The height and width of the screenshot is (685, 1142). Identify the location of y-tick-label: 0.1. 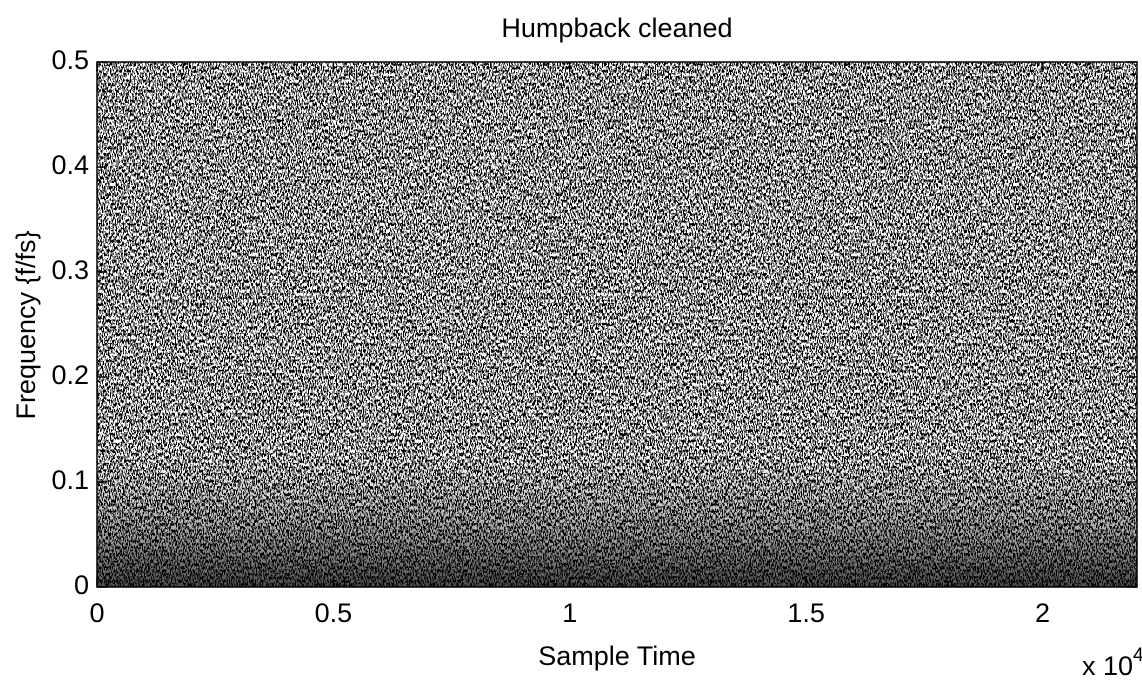
(70, 480).